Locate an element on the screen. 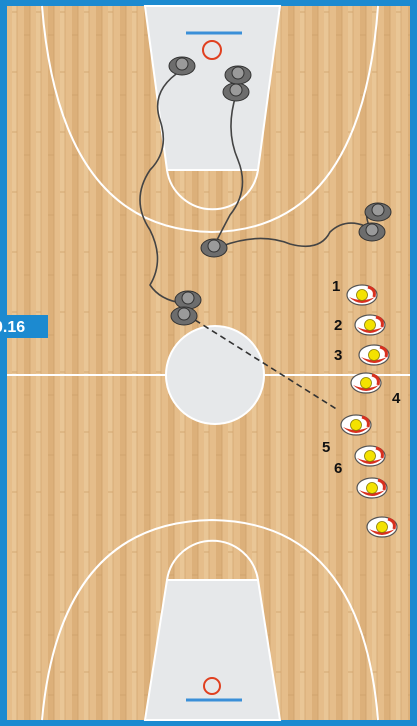 The height and width of the screenshot is (726, 417). pass-line is located at coordinates (266, 365).